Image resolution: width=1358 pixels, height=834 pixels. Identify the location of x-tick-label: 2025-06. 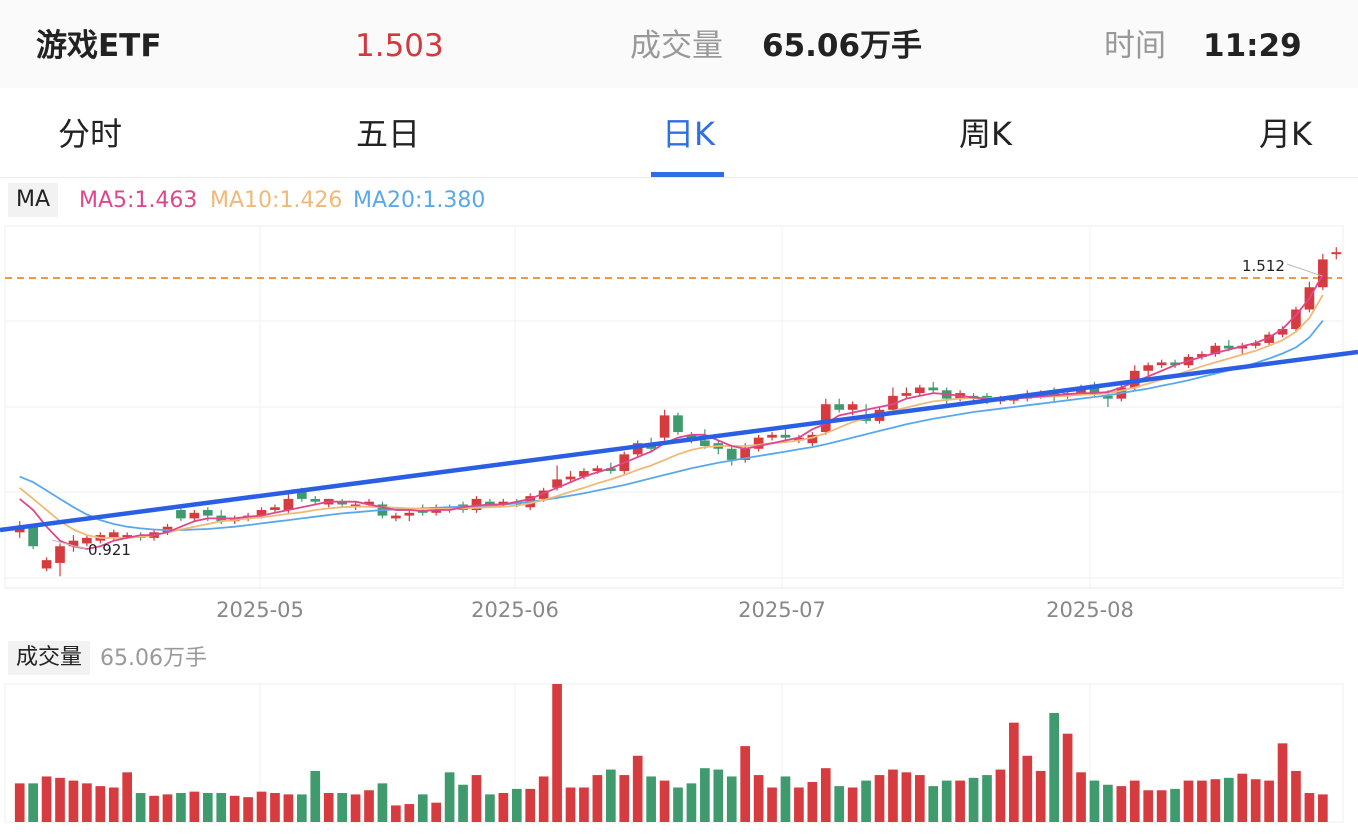
(515, 610).